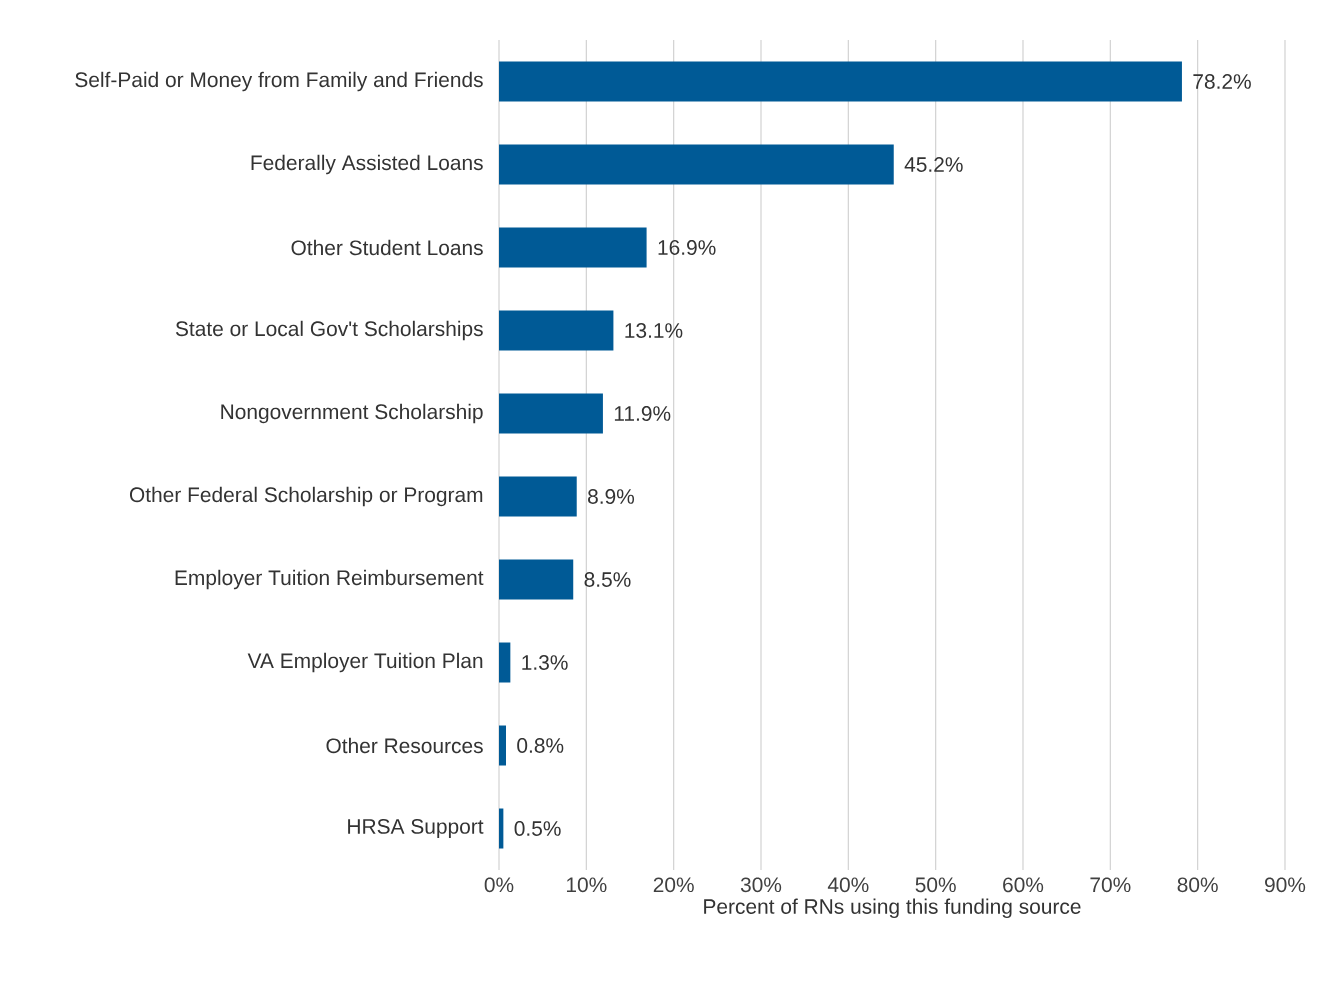 This screenshot has height=981, width=1324. Describe the element at coordinates (933, 164) in the screenshot. I see `data-label: 45.2%` at that location.